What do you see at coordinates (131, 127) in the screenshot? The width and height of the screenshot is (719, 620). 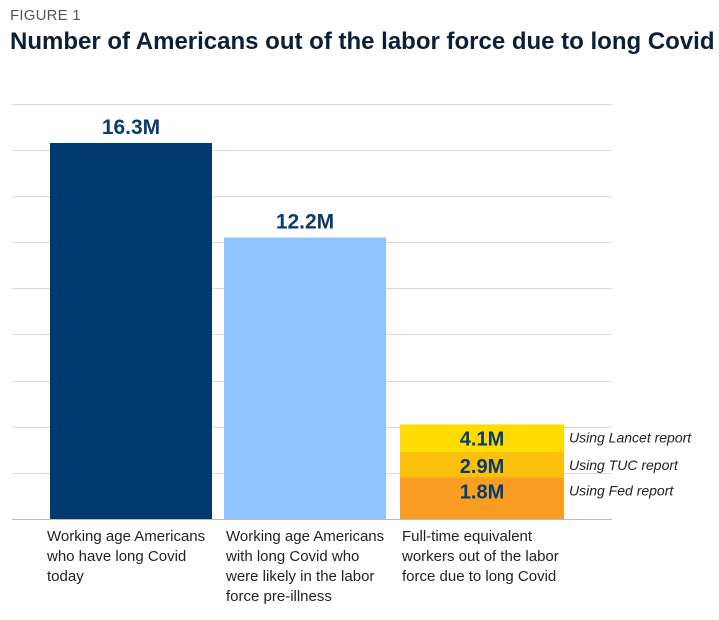 I see `bar-value-label-1: 16.3M` at bounding box center [131, 127].